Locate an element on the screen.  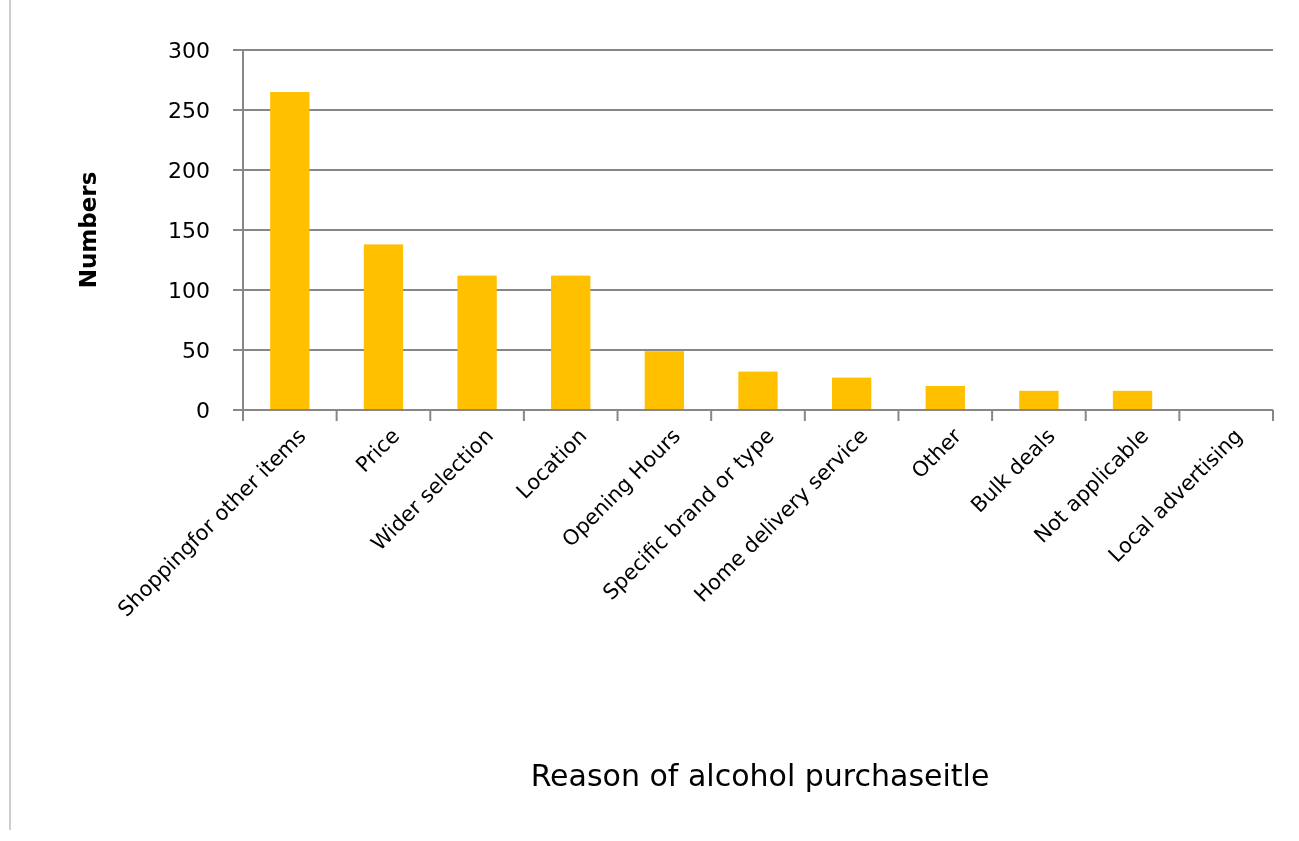
y-tick-label: 200 is located at coordinates (189, 170).